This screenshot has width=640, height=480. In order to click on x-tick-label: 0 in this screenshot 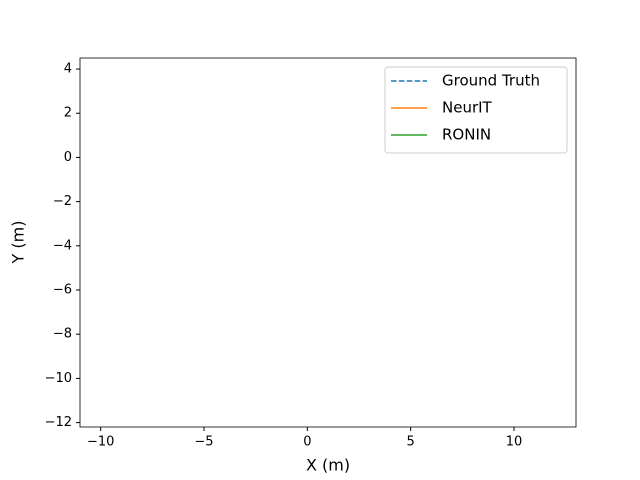, I will do `click(307, 442)`.